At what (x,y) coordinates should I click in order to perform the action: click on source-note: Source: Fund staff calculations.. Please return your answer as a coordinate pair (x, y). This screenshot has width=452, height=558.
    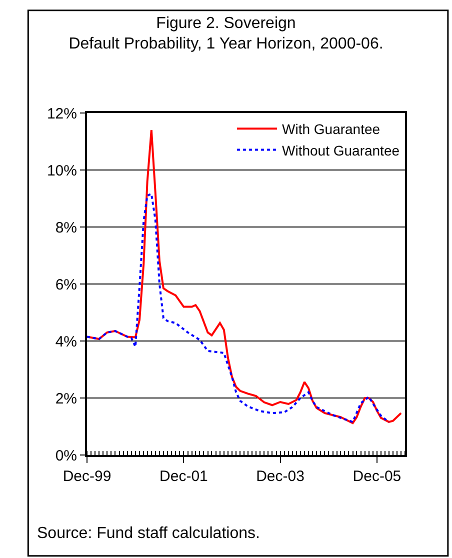
    Looking at the image, I should click on (148, 533).